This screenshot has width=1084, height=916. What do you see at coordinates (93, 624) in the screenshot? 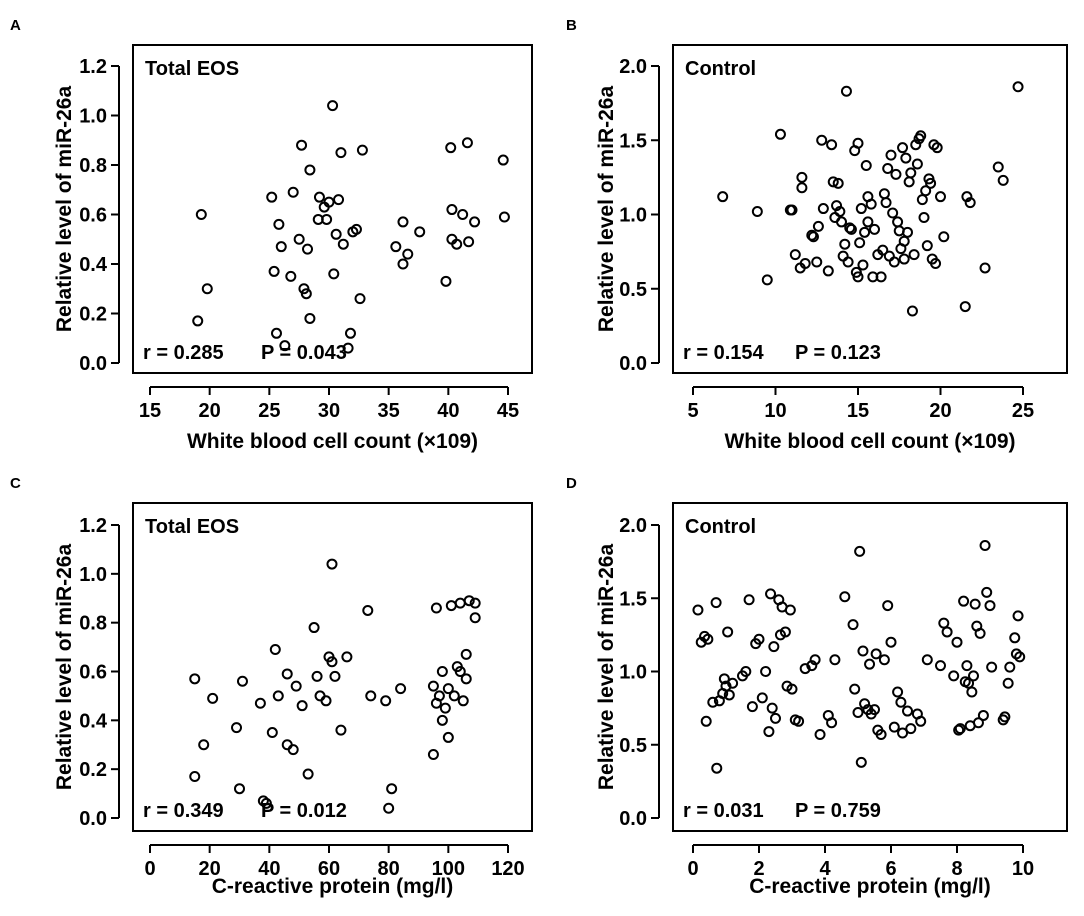
I see `panel-c-y-tick-label: 0.8` at bounding box center [93, 624].